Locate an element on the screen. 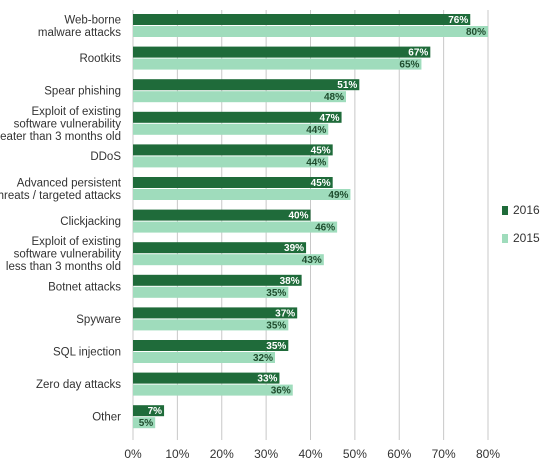  data-label-2015: 32% is located at coordinates (263, 358).